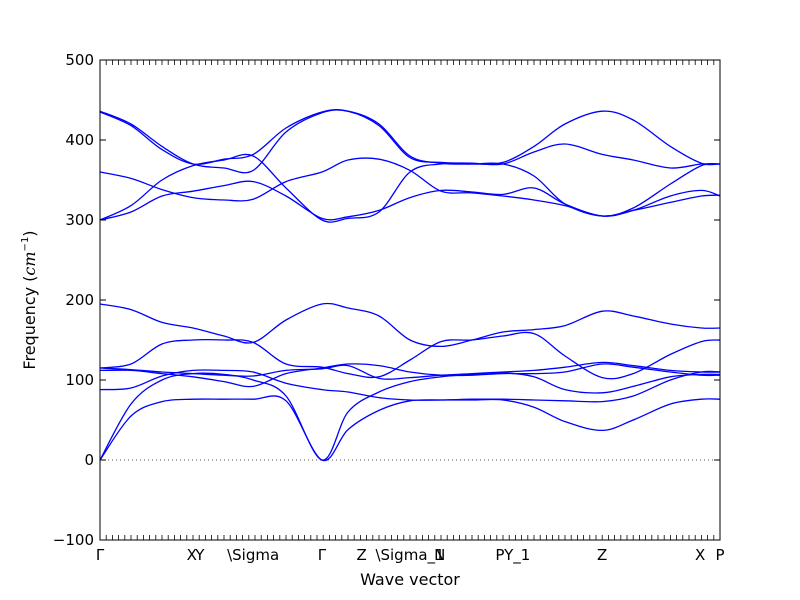 The height and width of the screenshot is (600, 800). Describe the element at coordinates (29, 323) in the screenshot. I see `y-axis-label-prefix: Frequency (` at that location.